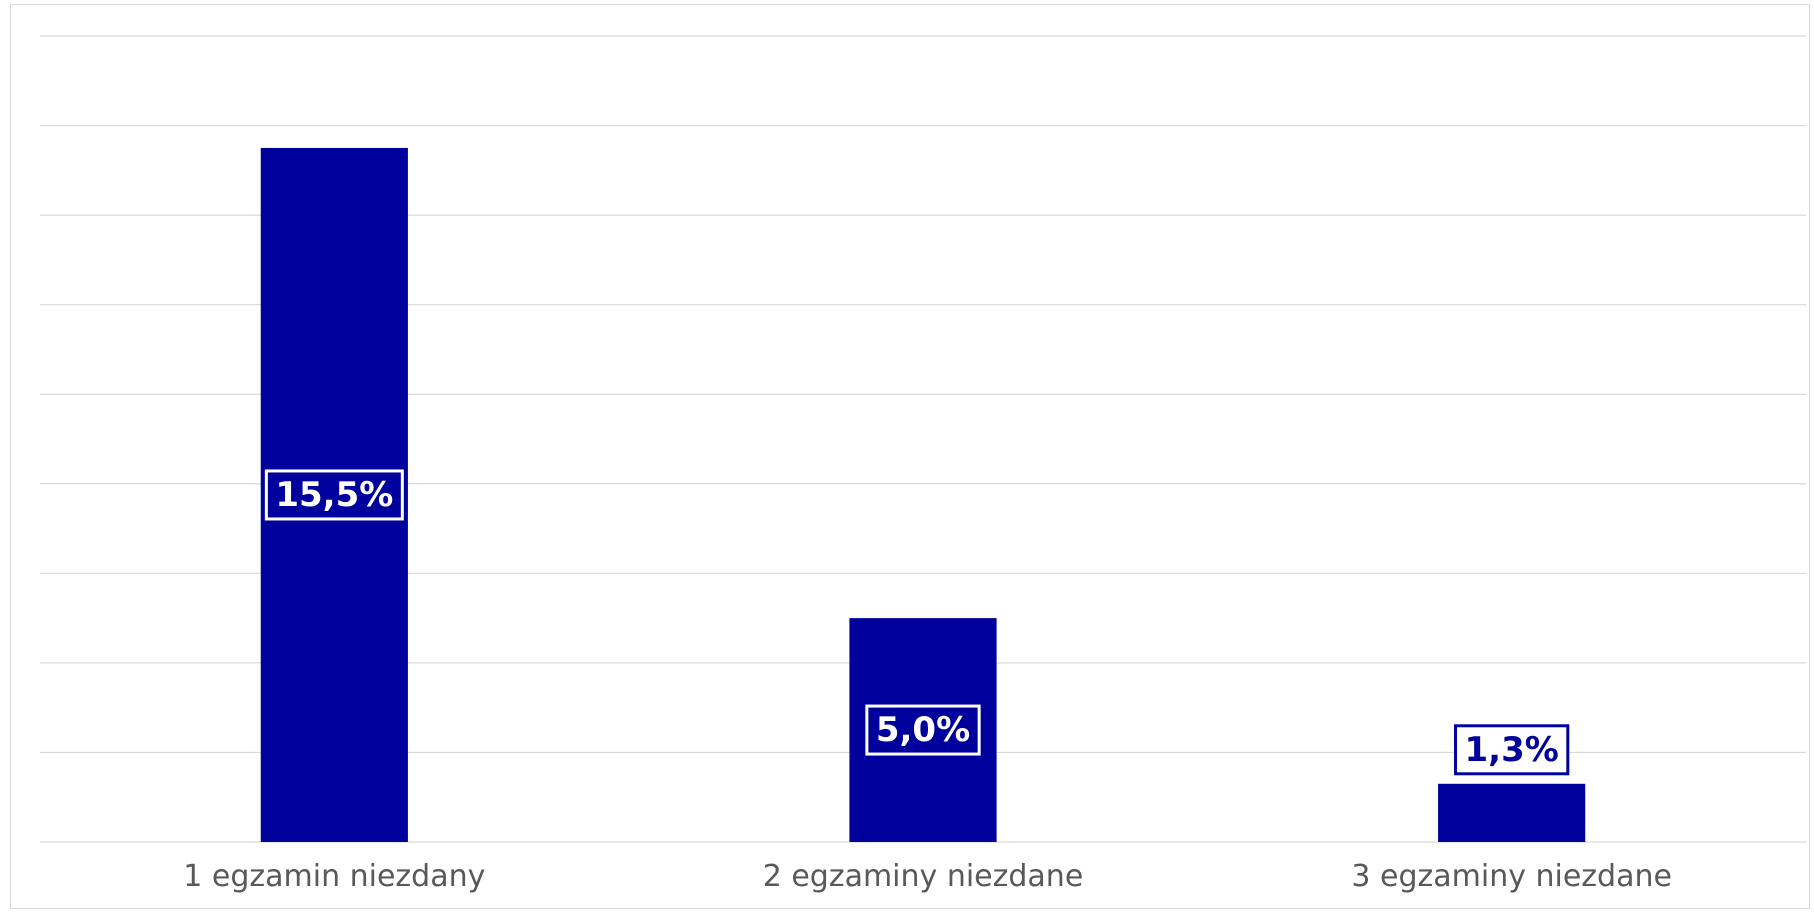 The height and width of the screenshot is (915, 1814). What do you see at coordinates (1511, 876) in the screenshot?
I see `category-label: 3 egzaminy niezdane` at bounding box center [1511, 876].